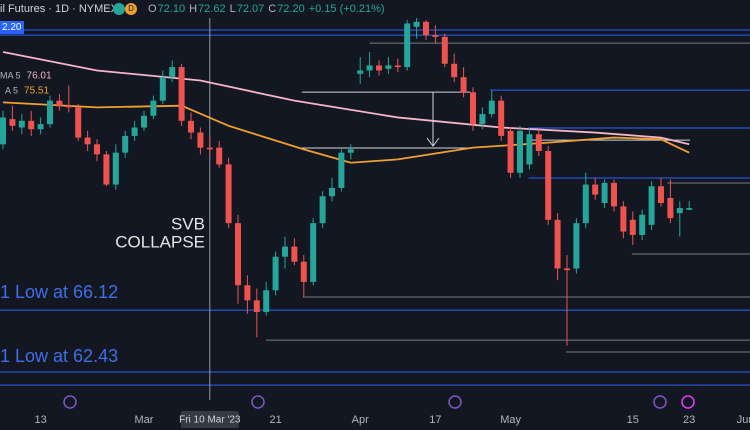 This screenshot has width=750, height=430. Describe the element at coordinates (10, 75) in the screenshot. I see `legend-name: MA 5` at that location.